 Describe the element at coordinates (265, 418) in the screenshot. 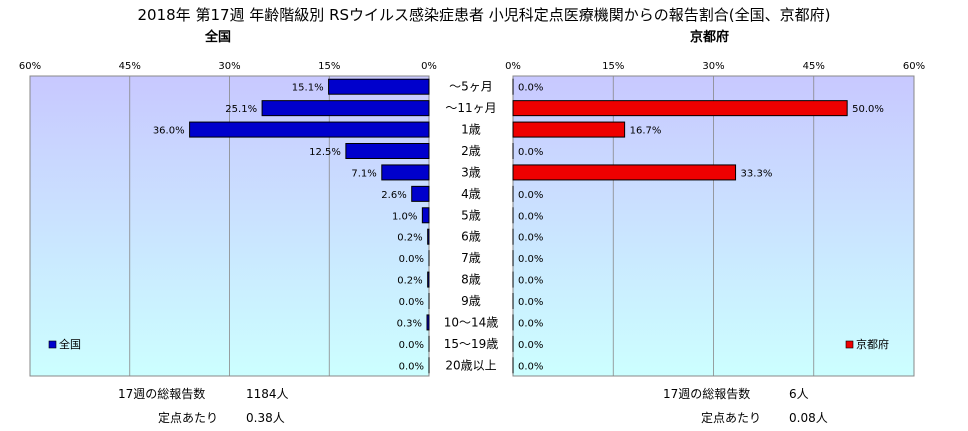

I see `footer-left-per-value: 0.38人` at that location.